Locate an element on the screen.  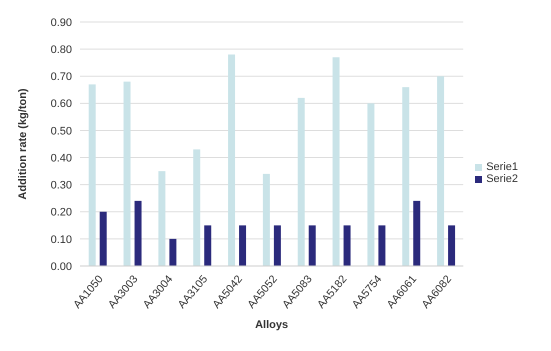
y-axis-title: Addition rate (kg/ton) is located at coordinates (22, 144).